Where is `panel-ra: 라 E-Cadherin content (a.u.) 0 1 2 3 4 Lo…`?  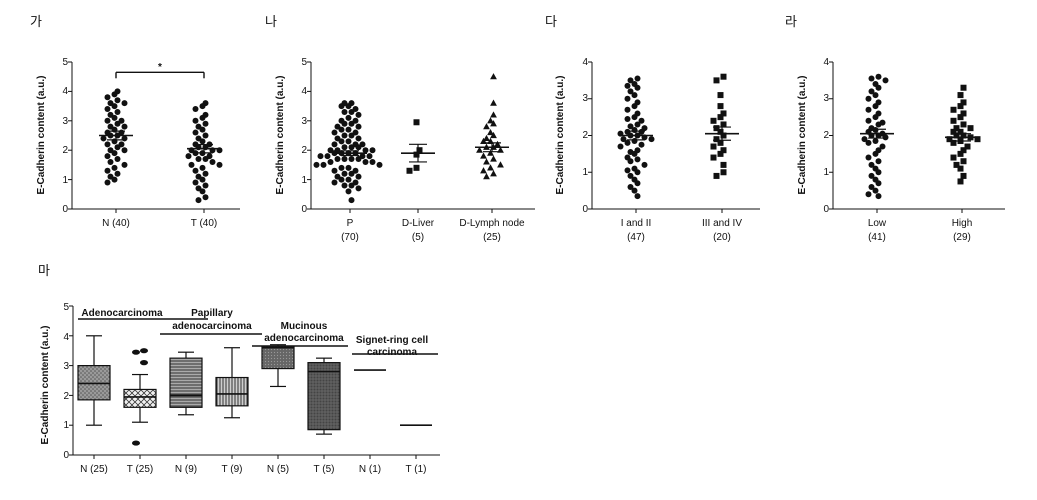 panel-ra: 라 E-Cadherin content (a.u.) 0 1 2 3 4 Lo… is located at coordinates (878, 129).